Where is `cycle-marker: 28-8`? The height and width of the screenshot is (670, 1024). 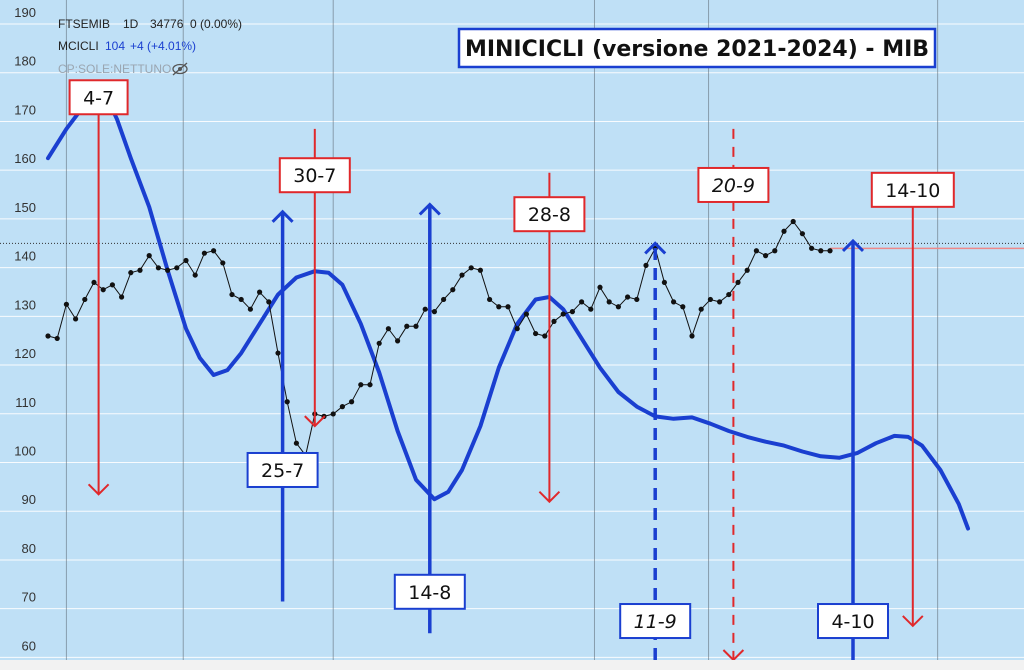
cycle-marker: 28-8 is located at coordinates (549, 338).